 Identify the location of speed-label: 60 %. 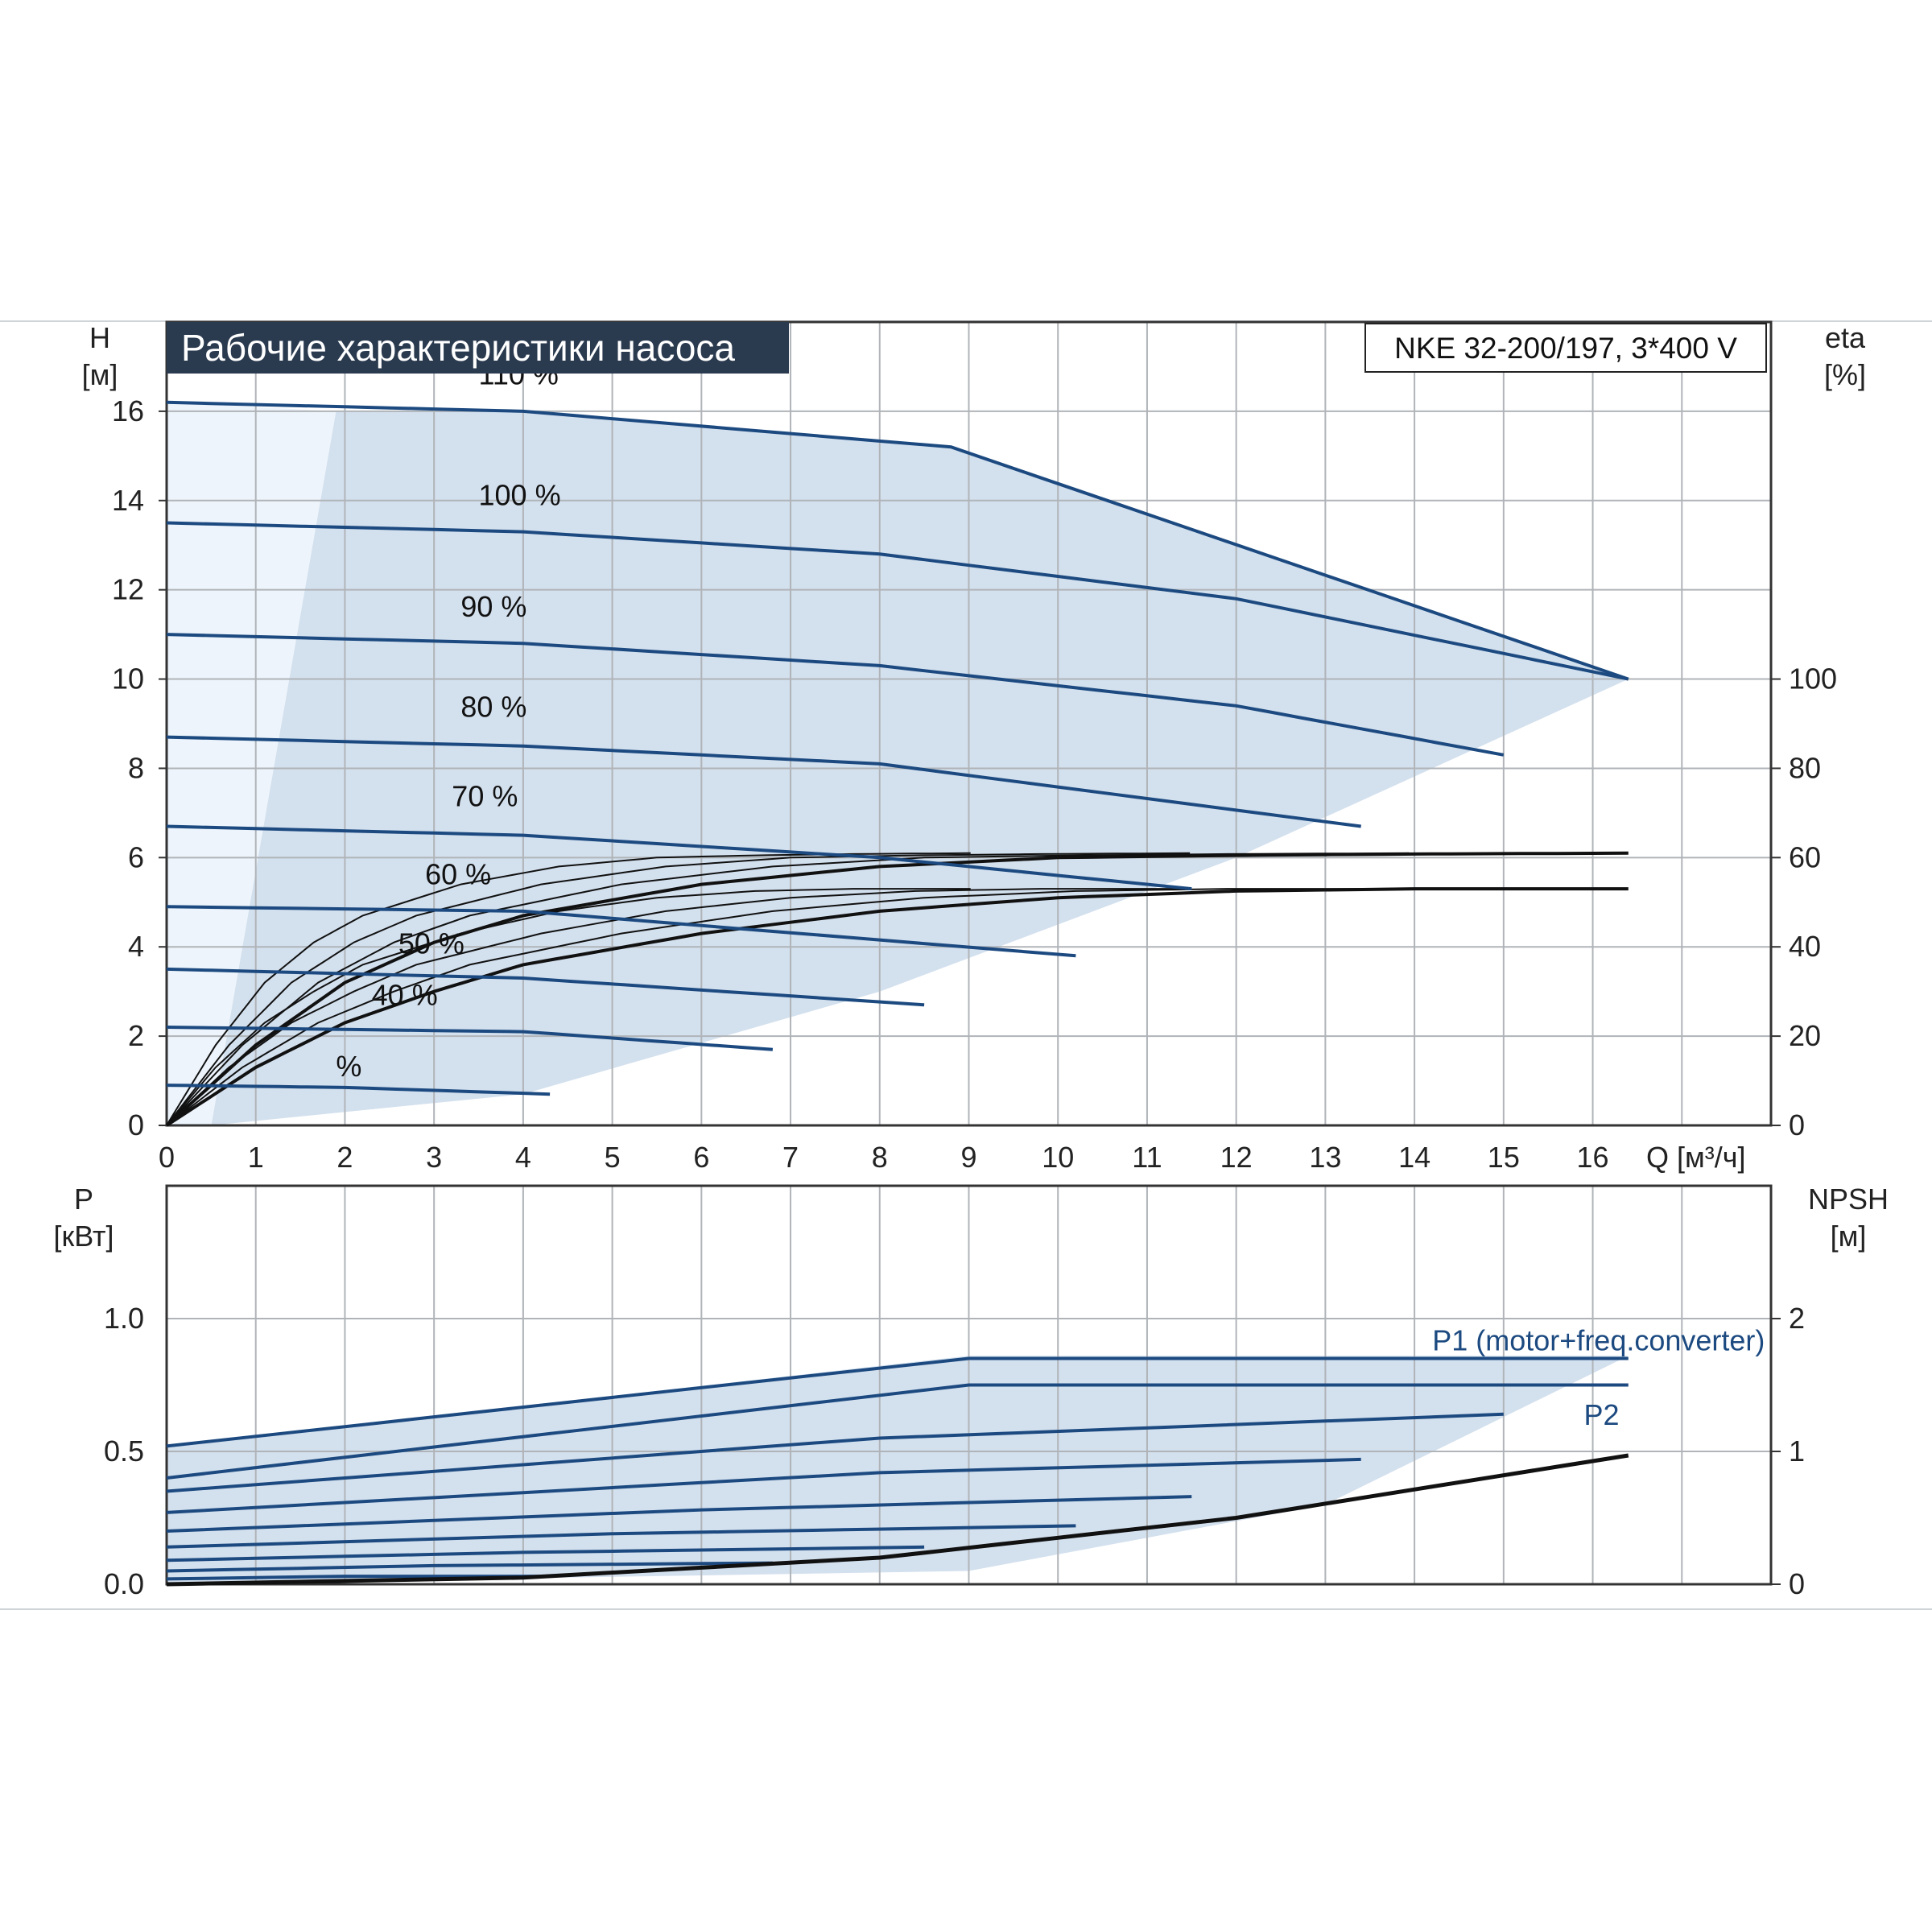
(458, 874).